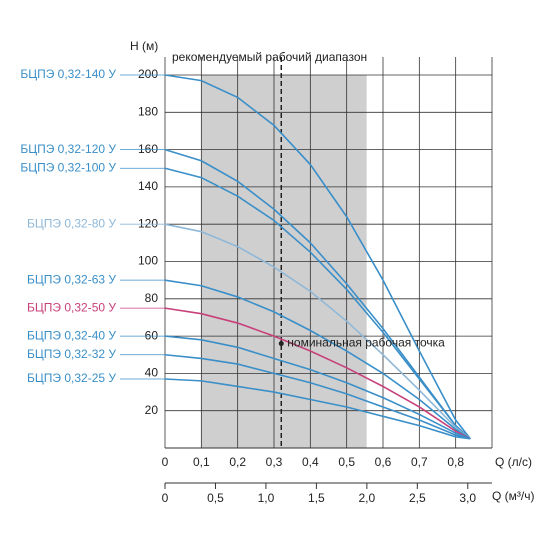  Describe the element at coordinates (215, 498) in the screenshot. I see `x2-tick-label: 0,5` at that location.